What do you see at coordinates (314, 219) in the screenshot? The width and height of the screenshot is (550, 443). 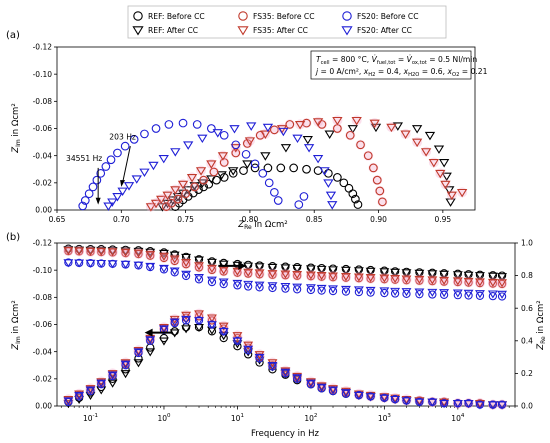 I see `panel-a-xtick-label: 0.85` at bounding box center [314, 219].